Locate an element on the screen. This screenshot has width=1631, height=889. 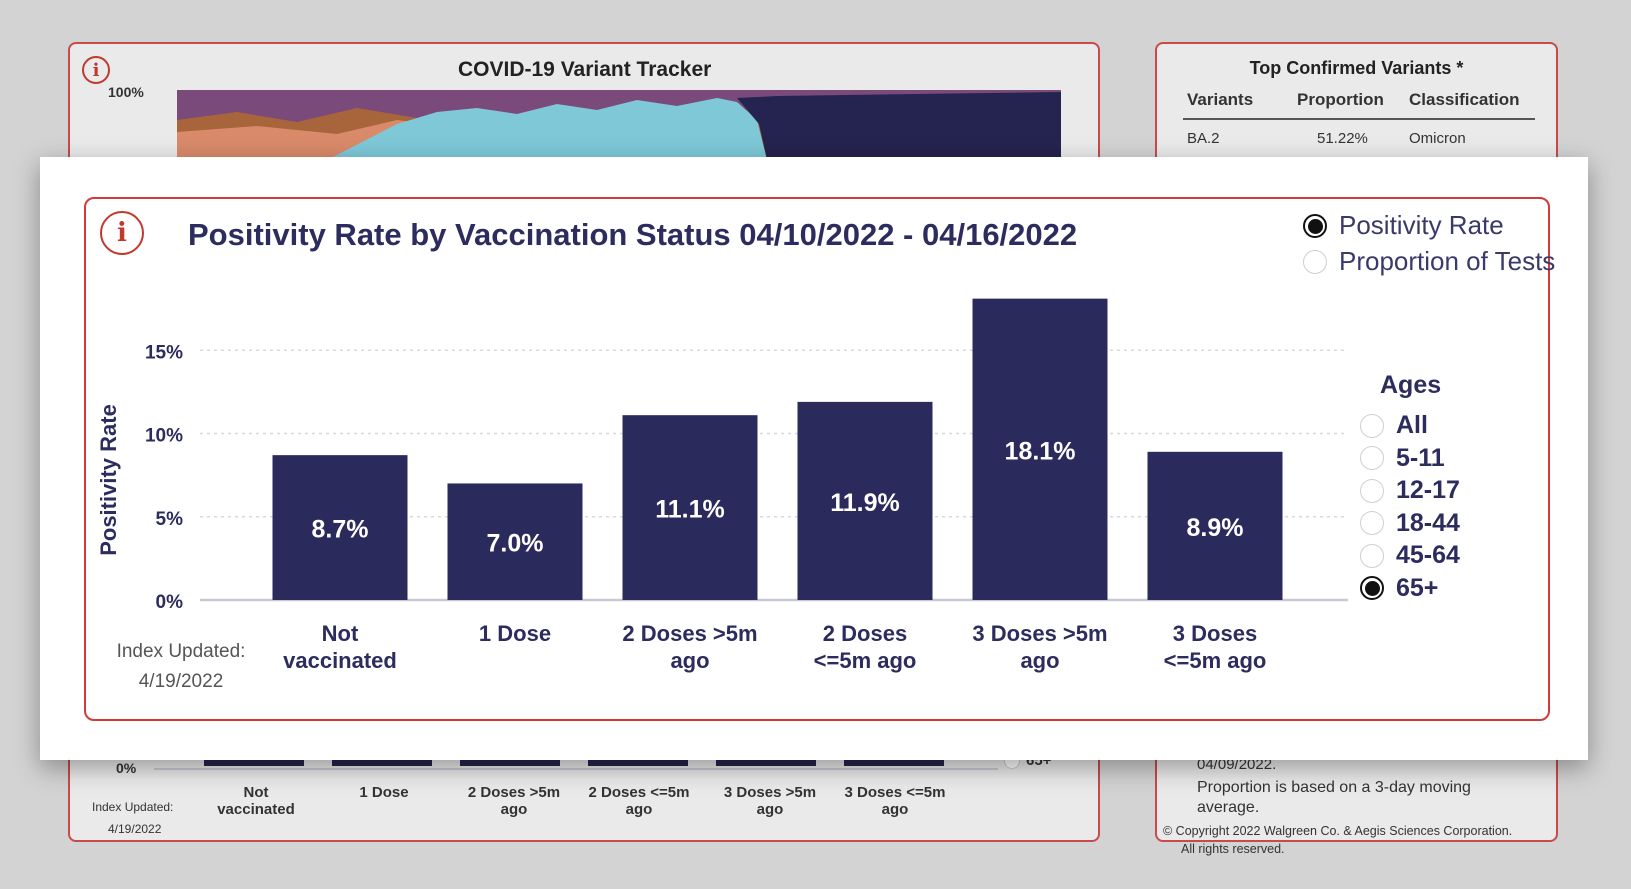
radio-positivity-rate is located at coordinates (1315, 225).